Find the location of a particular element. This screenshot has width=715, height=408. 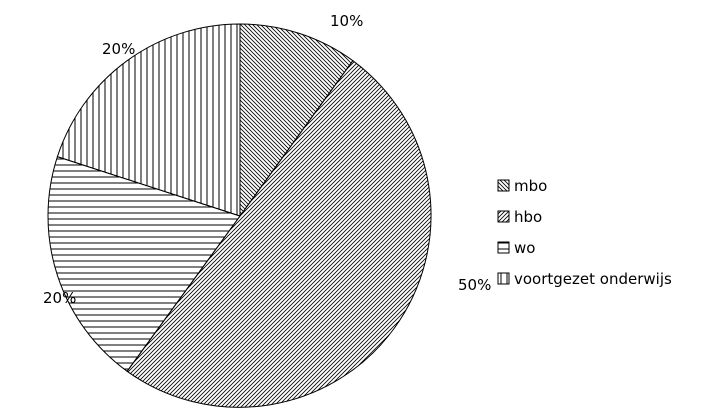

legend-swatch-hbo is located at coordinates (503, 216).